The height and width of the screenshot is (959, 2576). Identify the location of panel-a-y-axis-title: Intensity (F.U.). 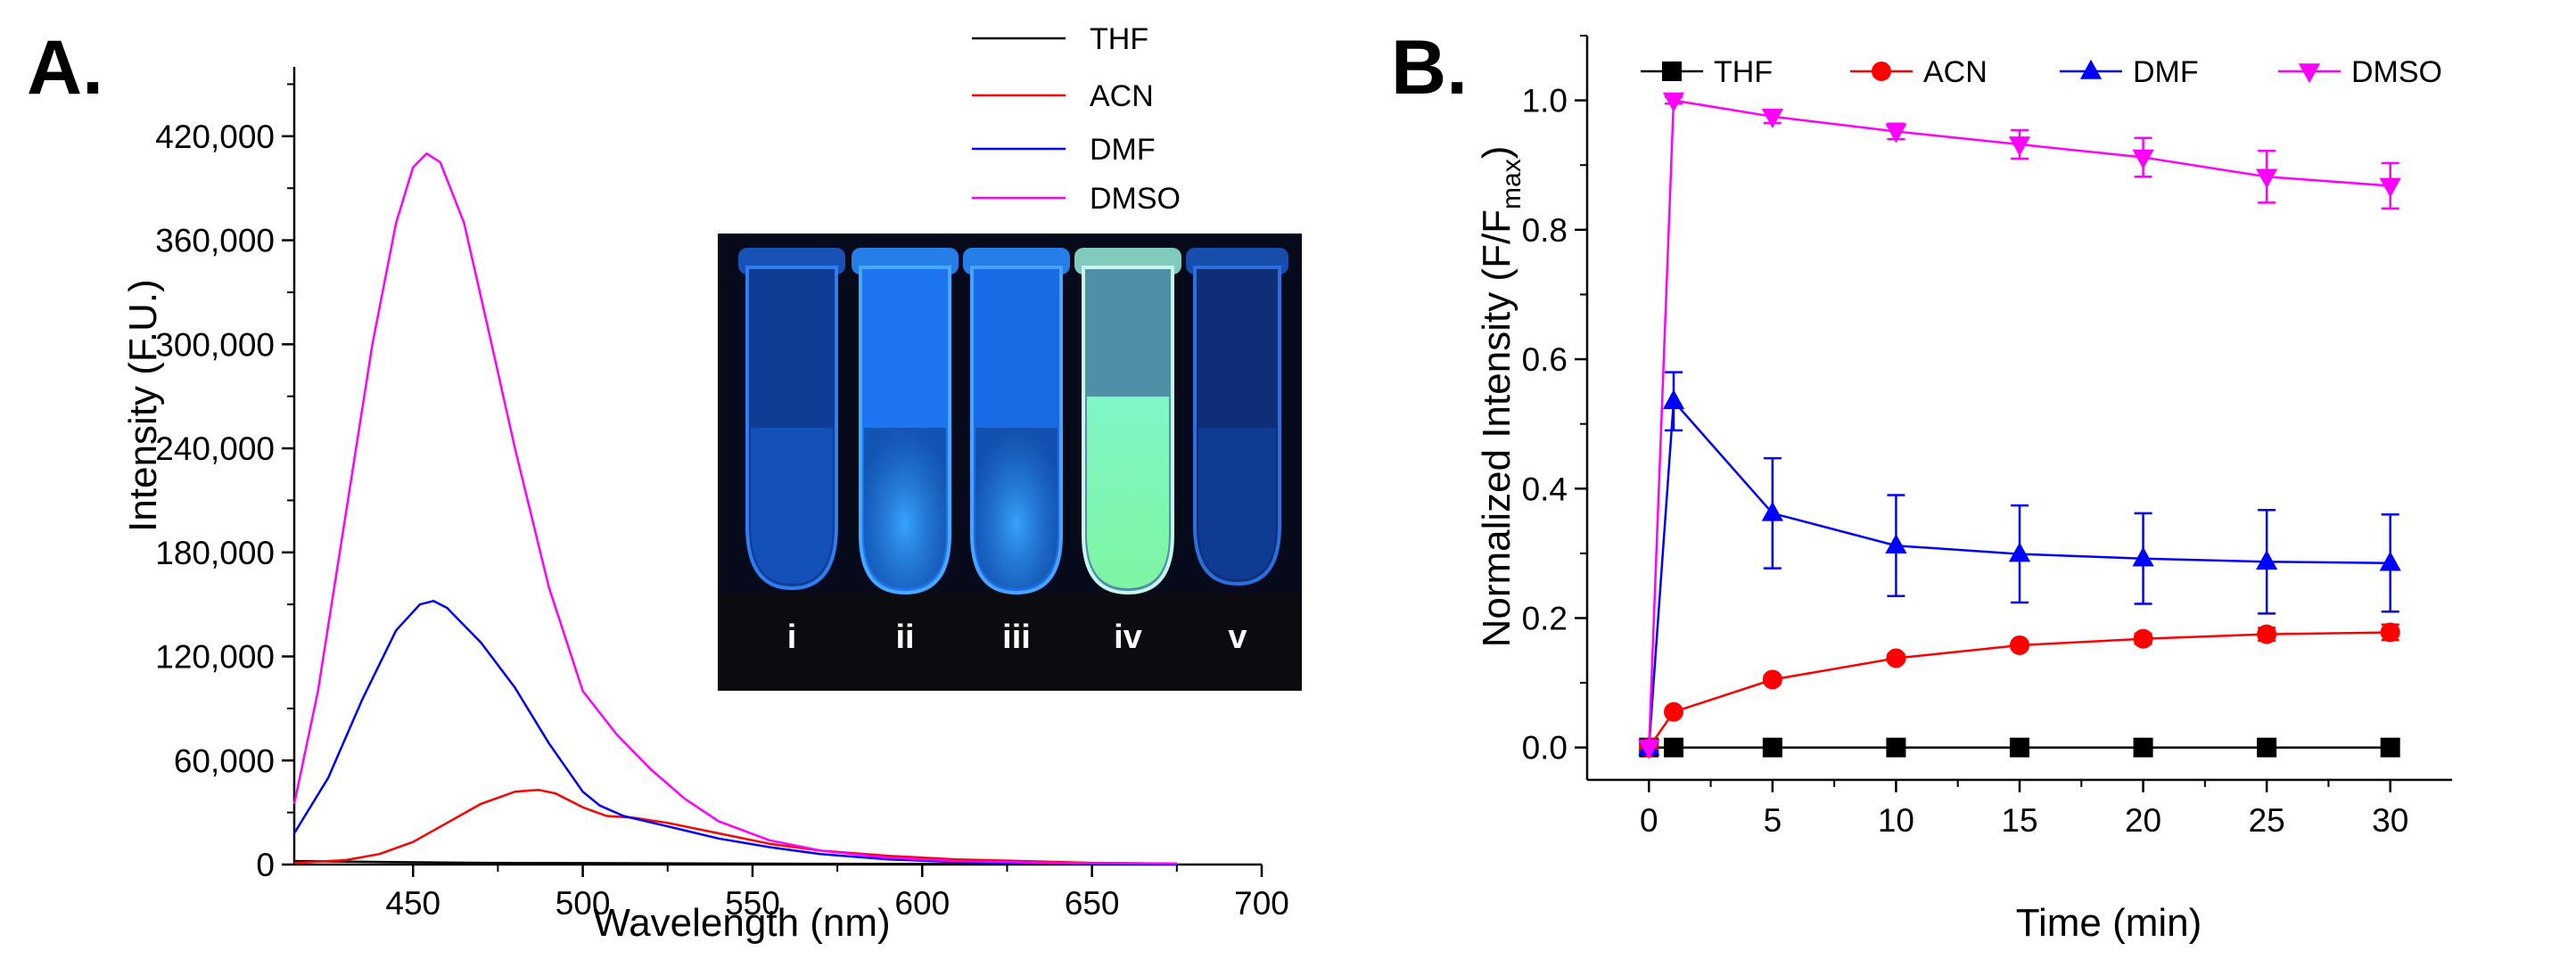
(143, 405).